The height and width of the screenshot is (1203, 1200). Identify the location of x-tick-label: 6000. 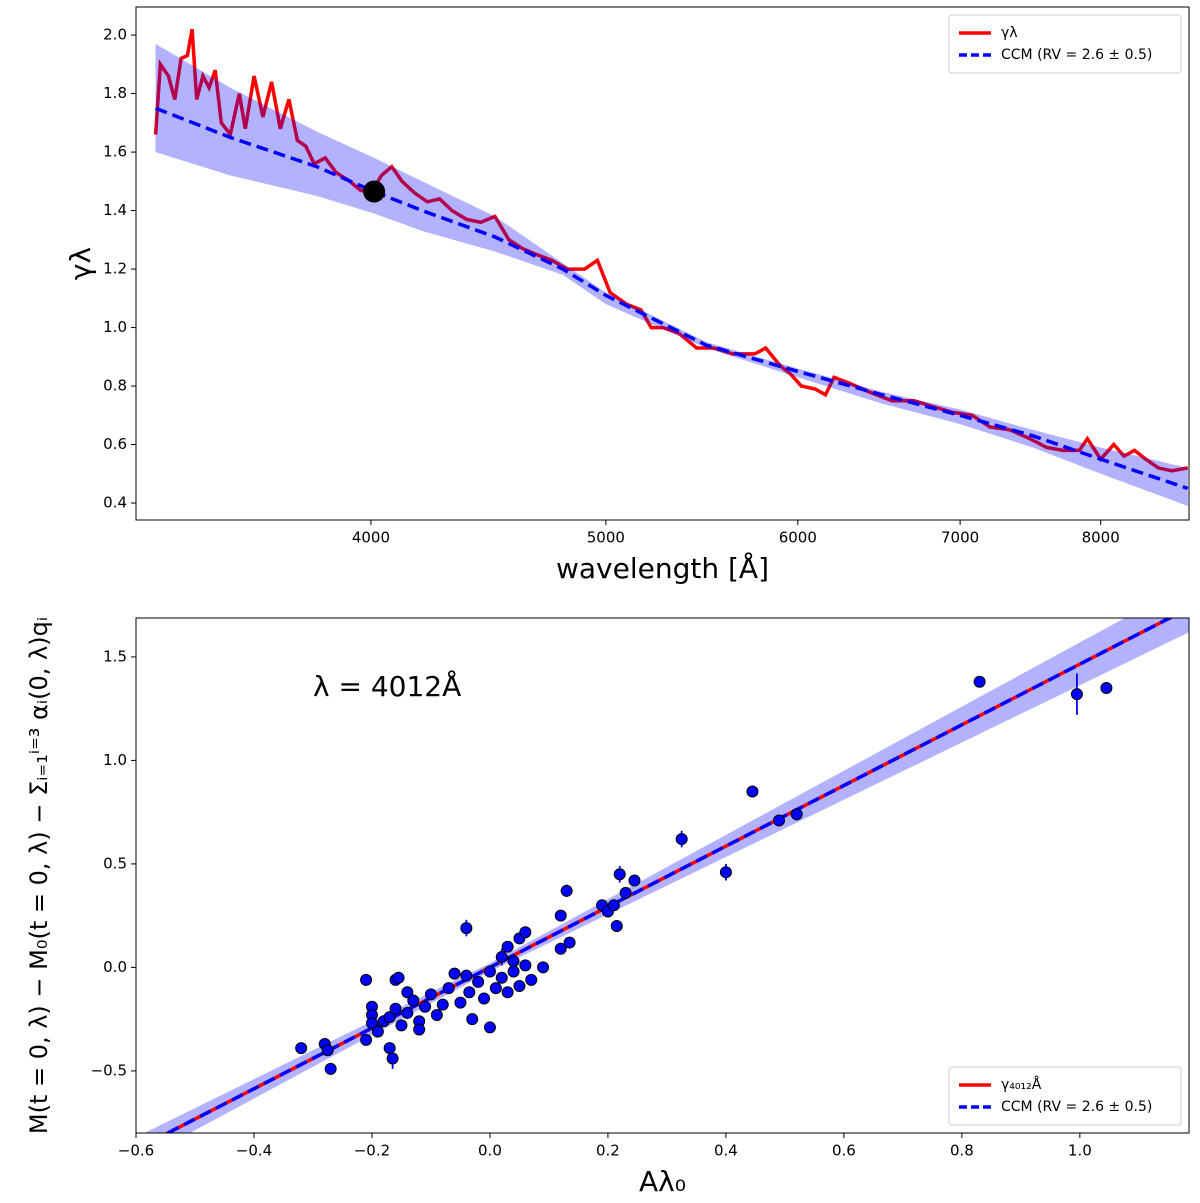
(798, 538).